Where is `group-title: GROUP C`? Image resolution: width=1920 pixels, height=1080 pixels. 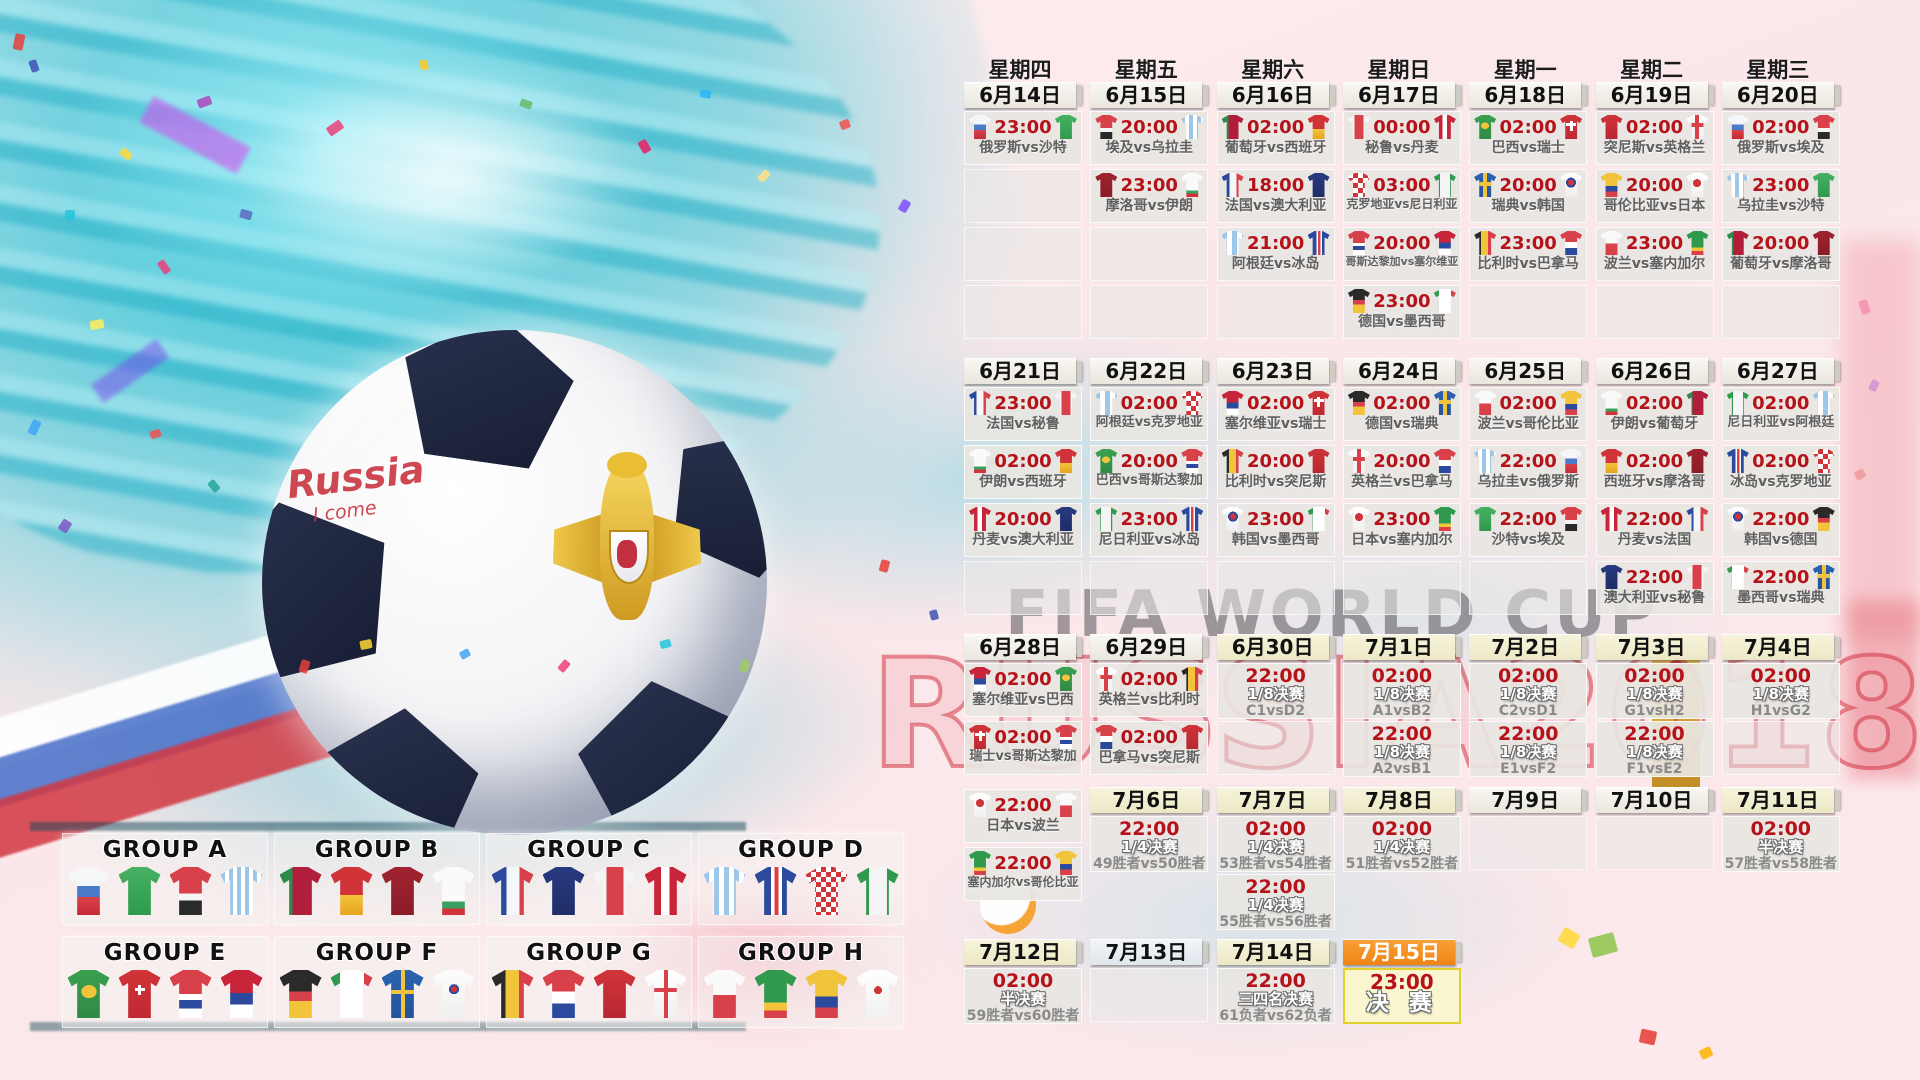
group-title: GROUP C is located at coordinates (589, 850).